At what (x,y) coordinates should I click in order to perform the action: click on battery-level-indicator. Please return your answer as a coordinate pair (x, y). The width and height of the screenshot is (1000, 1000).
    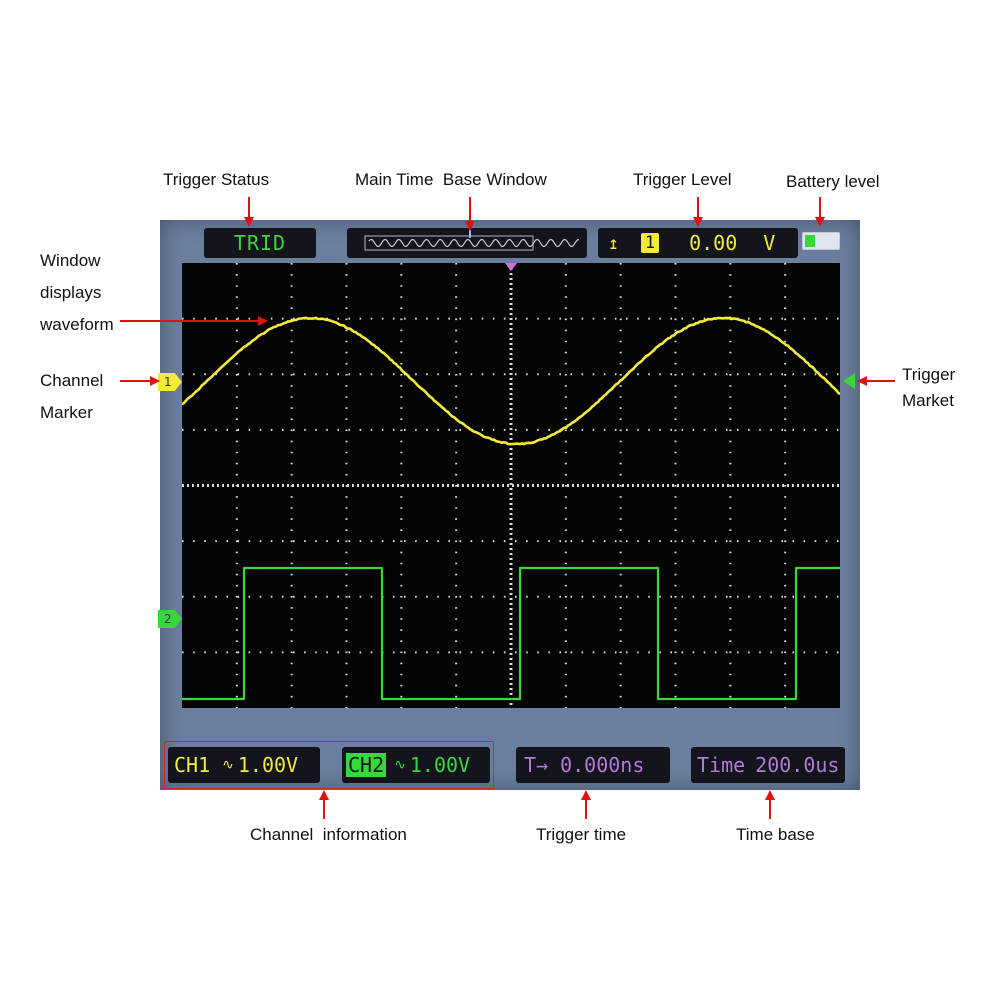
    Looking at the image, I should click on (821, 241).